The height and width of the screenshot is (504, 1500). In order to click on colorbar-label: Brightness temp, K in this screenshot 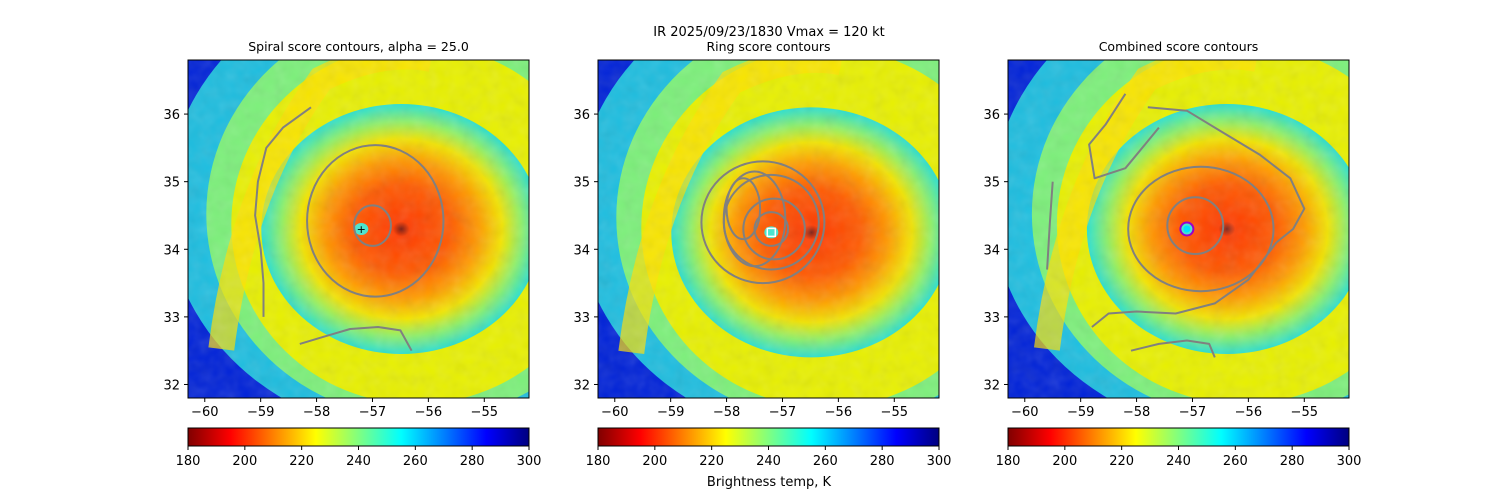, I will do `click(769, 482)`.